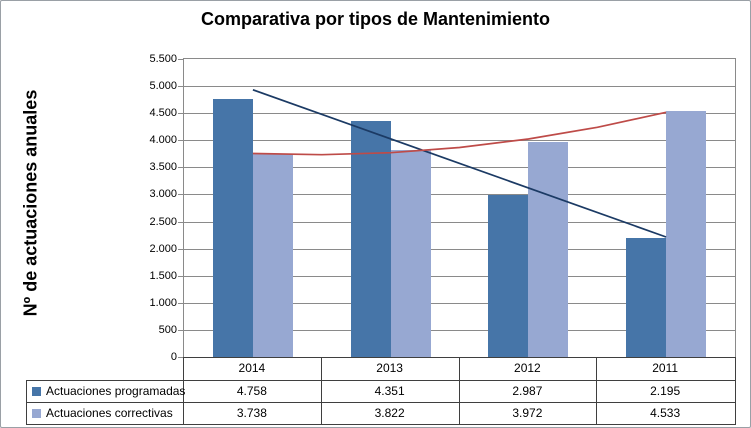 Image resolution: width=751 pixels, height=428 pixels. What do you see at coordinates (527, 368) in the screenshot?
I see `table-year-header: 2012` at bounding box center [527, 368].